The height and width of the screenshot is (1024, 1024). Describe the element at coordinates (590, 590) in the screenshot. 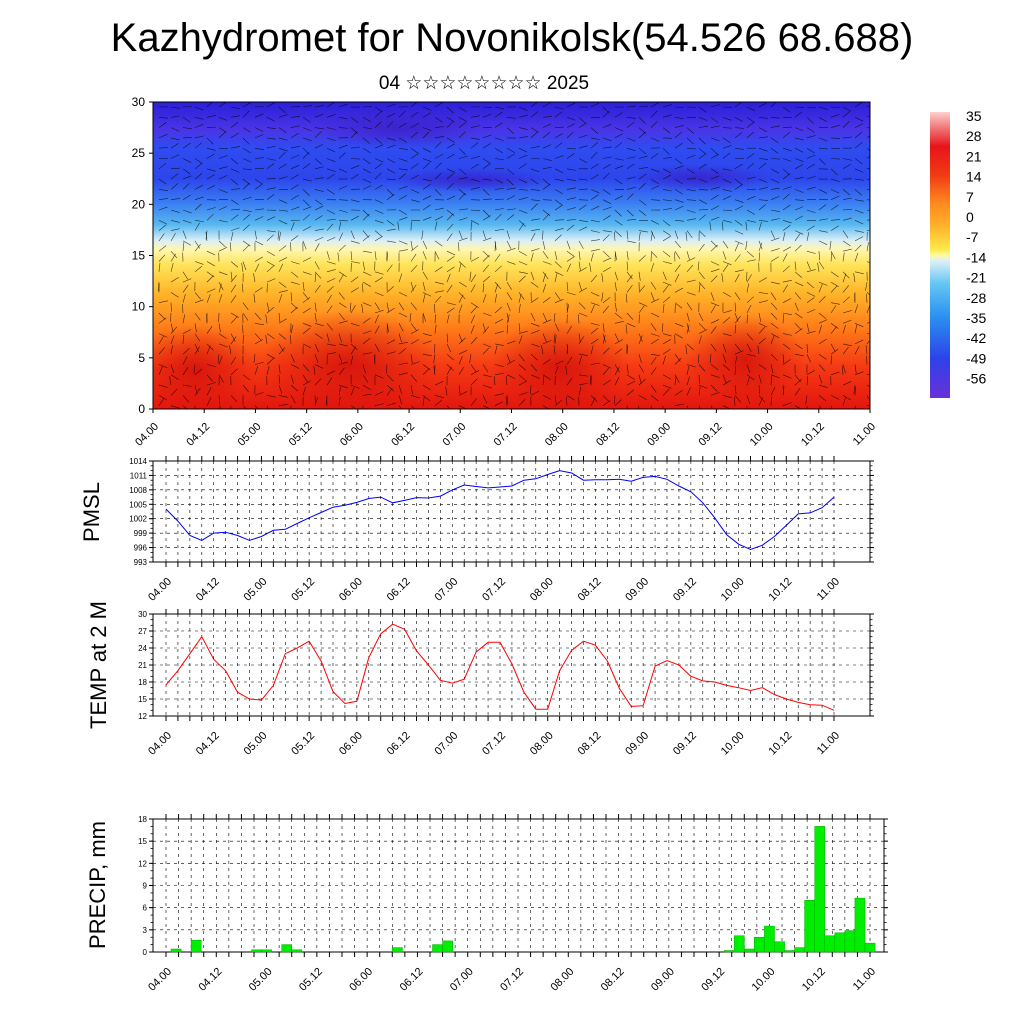

I see `xtick-label: 08.12` at that location.